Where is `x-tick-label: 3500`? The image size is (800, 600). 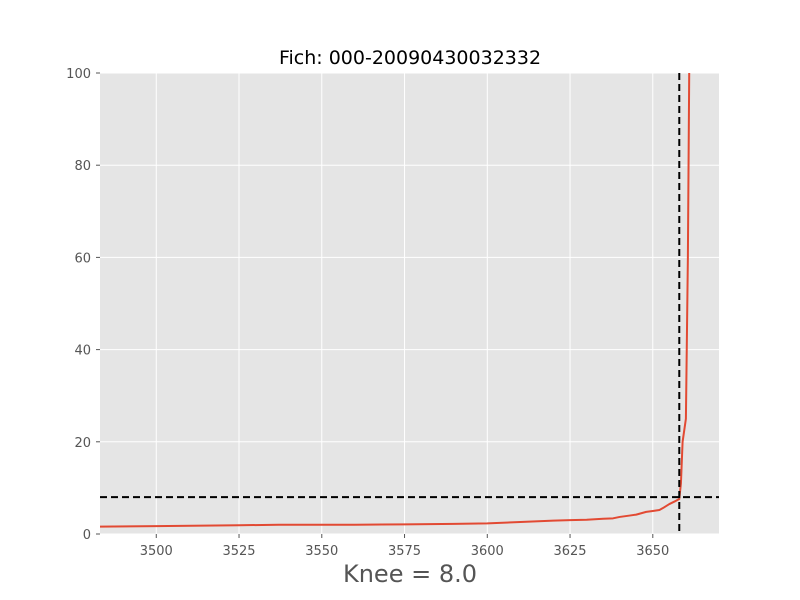 x-tick-label: 3500 is located at coordinates (156, 551).